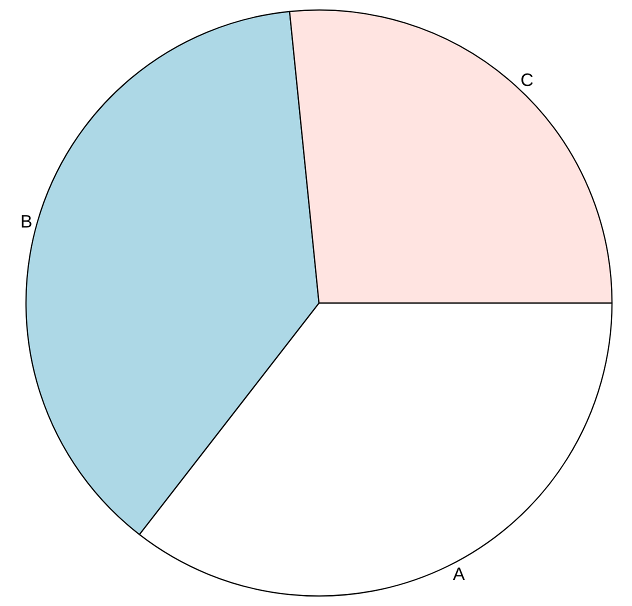  Describe the element at coordinates (26, 221) in the screenshot. I see `slice-label: B` at that location.